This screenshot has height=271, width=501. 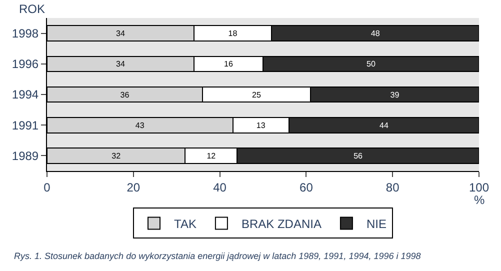 What do you see at coordinates (376, 223) in the screenshot?
I see `legend-label: NIE` at bounding box center [376, 223].